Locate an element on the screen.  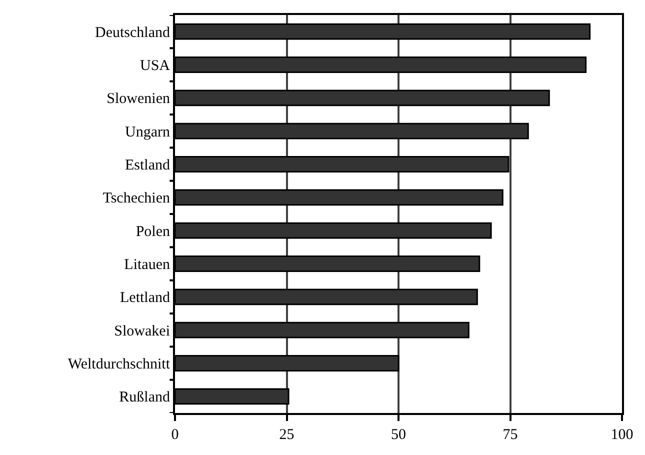
x-tick-label: 50 is located at coordinates (398, 435).